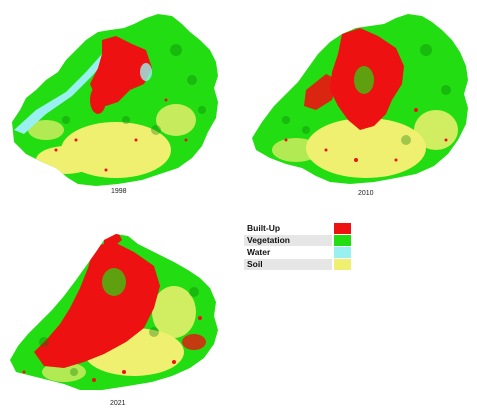  I want to click on legend-label: Soil, so click(288, 264).